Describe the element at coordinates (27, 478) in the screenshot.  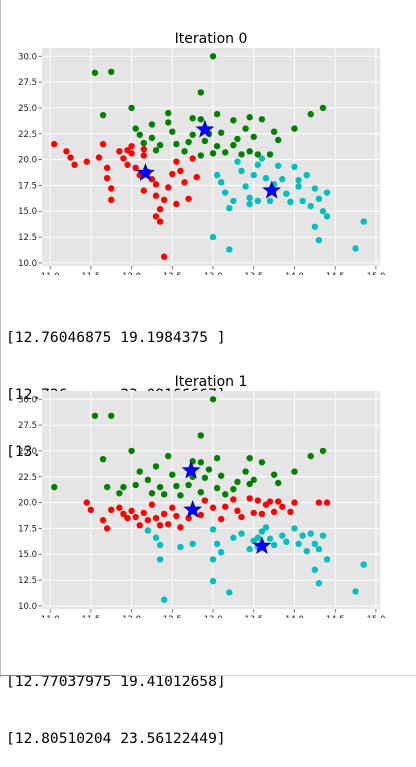
I see `y-tick-label: 22.5` at that location.